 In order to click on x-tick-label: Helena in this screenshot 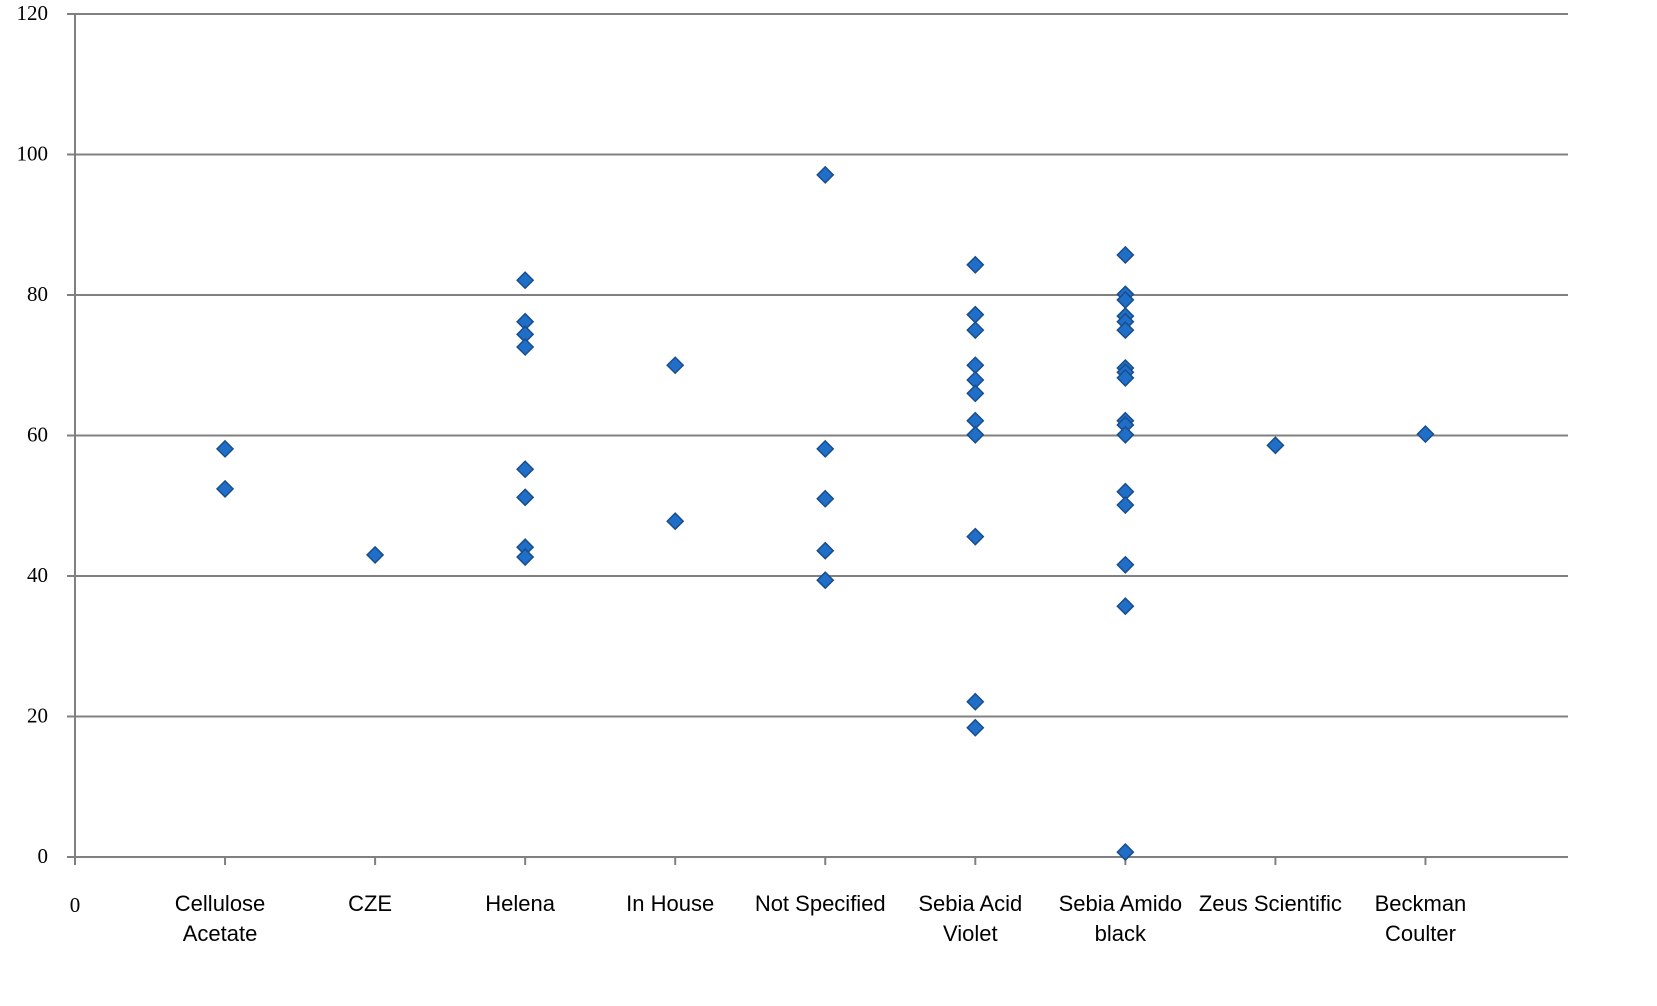, I will do `click(520, 903)`.